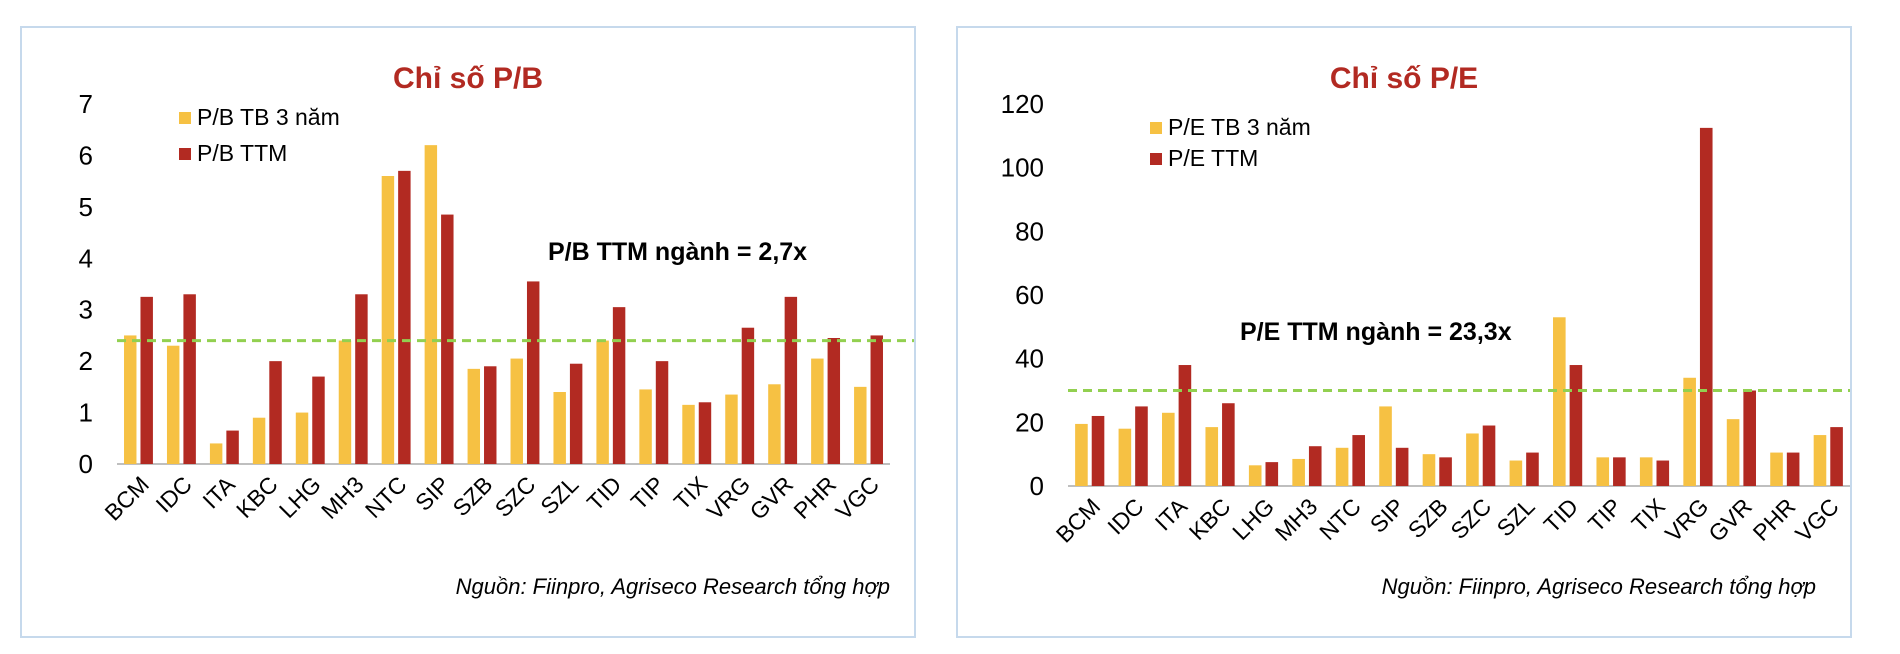 The height and width of the screenshot is (654, 1900). What do you see at coordinates (126, 498) in the screenshot?
I see `pb-x-tick-label: BCM` at bounding box center [126, 498].